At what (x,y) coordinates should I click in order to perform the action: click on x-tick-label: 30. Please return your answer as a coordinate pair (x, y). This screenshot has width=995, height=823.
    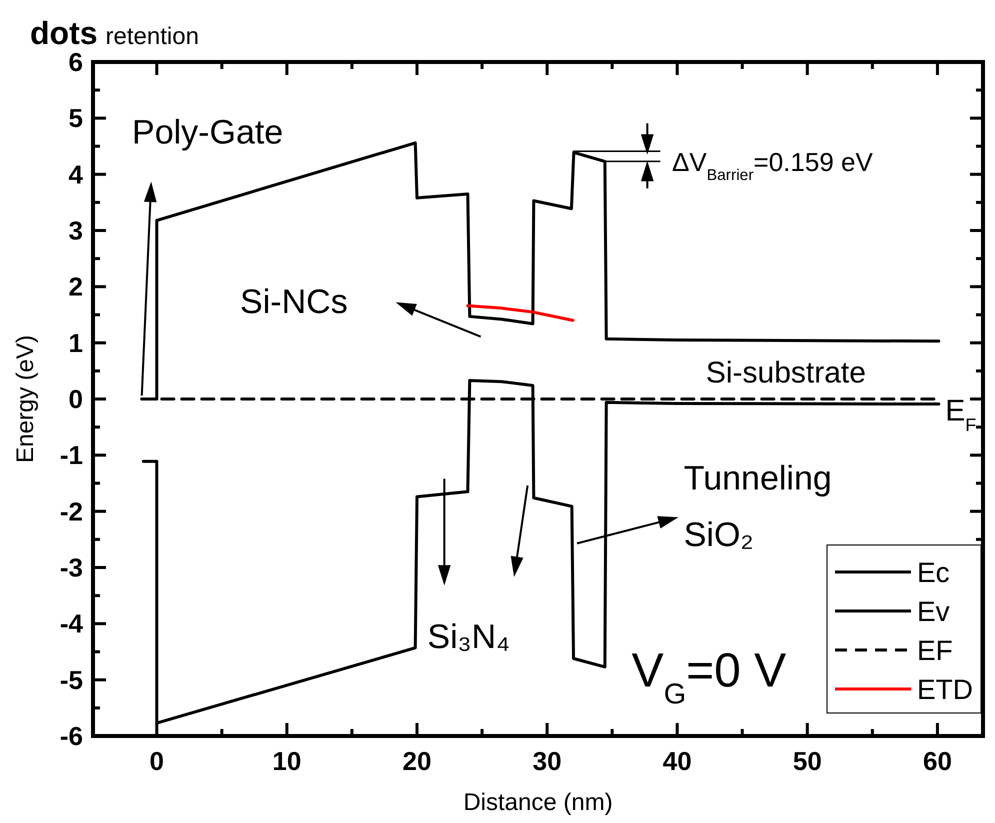
    Looking at the image, I should click on (547, 761).